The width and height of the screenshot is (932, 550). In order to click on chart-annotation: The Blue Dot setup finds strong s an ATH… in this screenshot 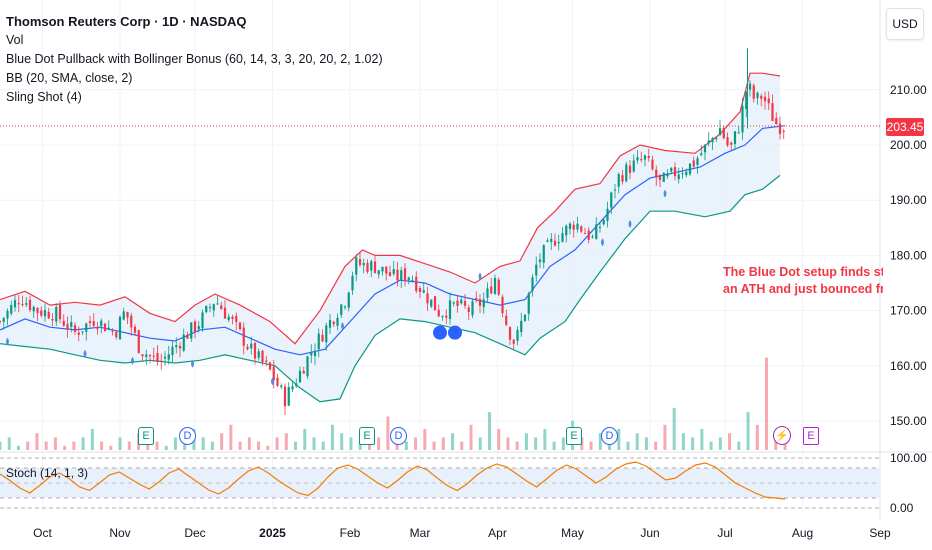, I will do `click(803, 282)`.